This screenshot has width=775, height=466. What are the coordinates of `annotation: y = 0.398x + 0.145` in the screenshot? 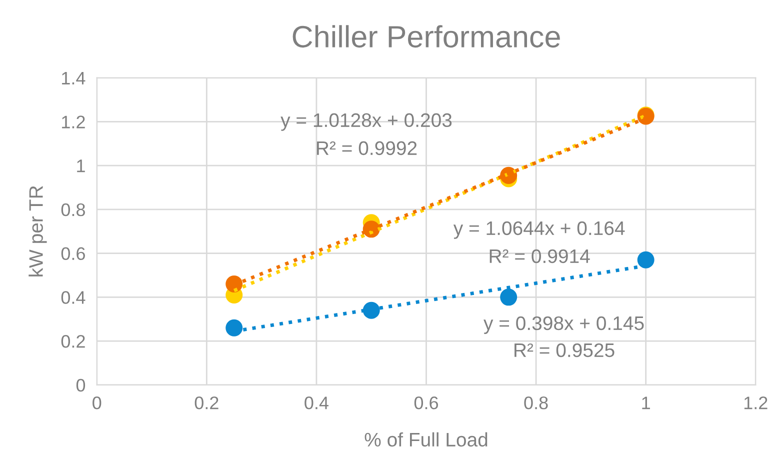 It's located at (564, 325).